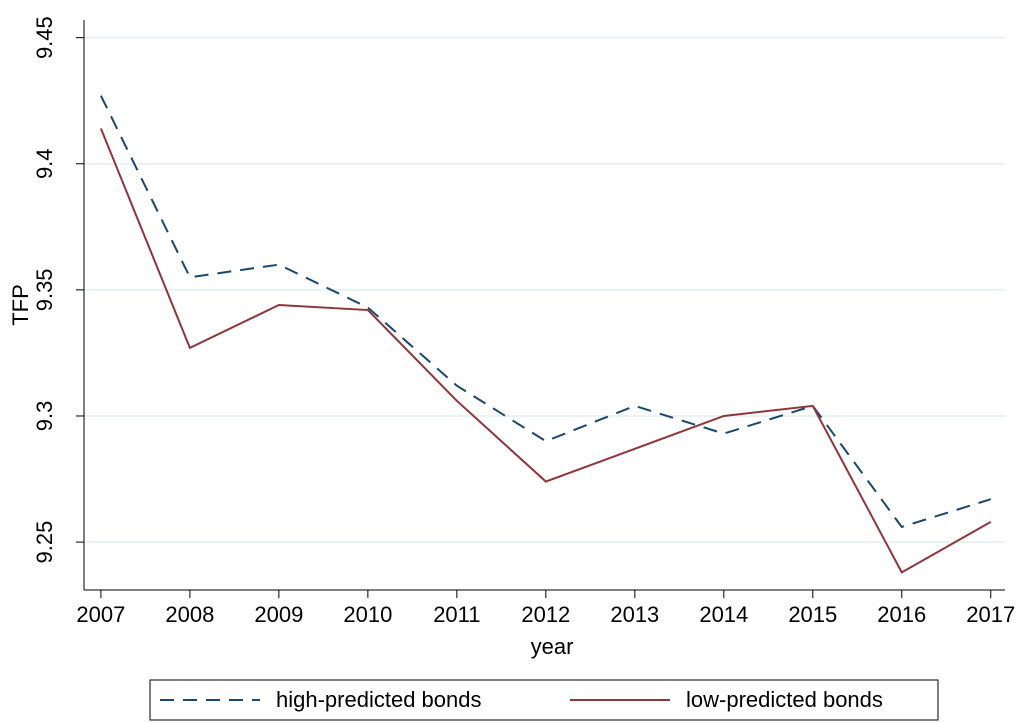 The width and height of the screenshot is (1025, 722). Describe the element at coordinates (44, 37) in the screenshot. I see `y-tick-label: 9.45` at that location.